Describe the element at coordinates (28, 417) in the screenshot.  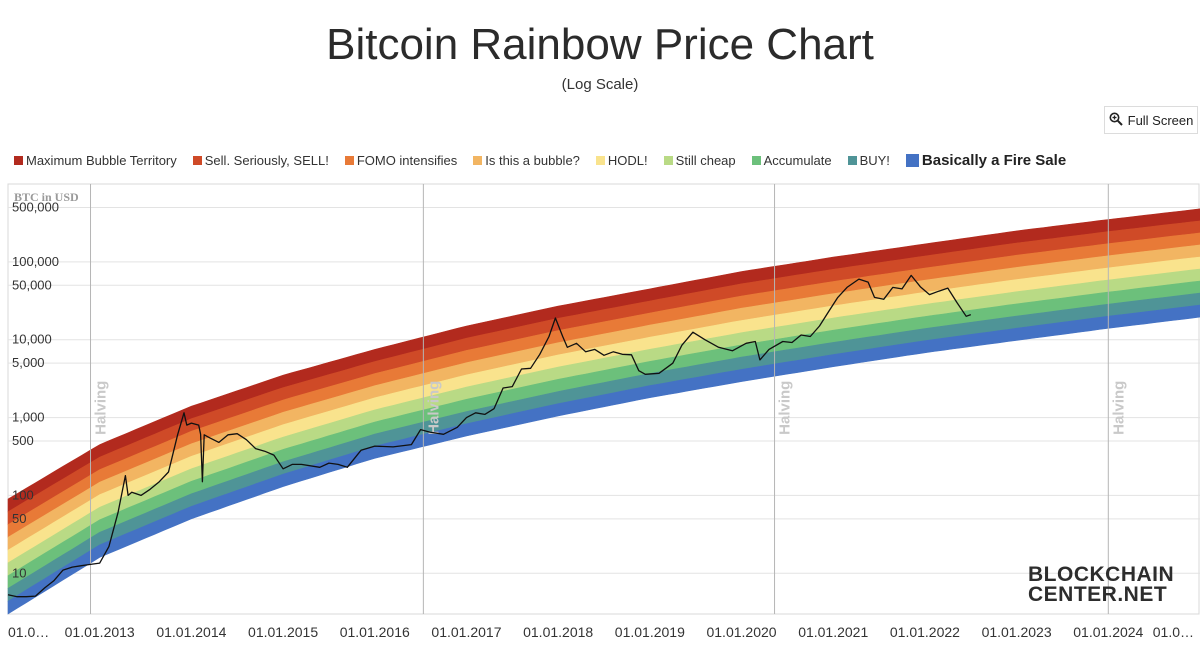
I see `y-tick-label: 1,000` at that location.